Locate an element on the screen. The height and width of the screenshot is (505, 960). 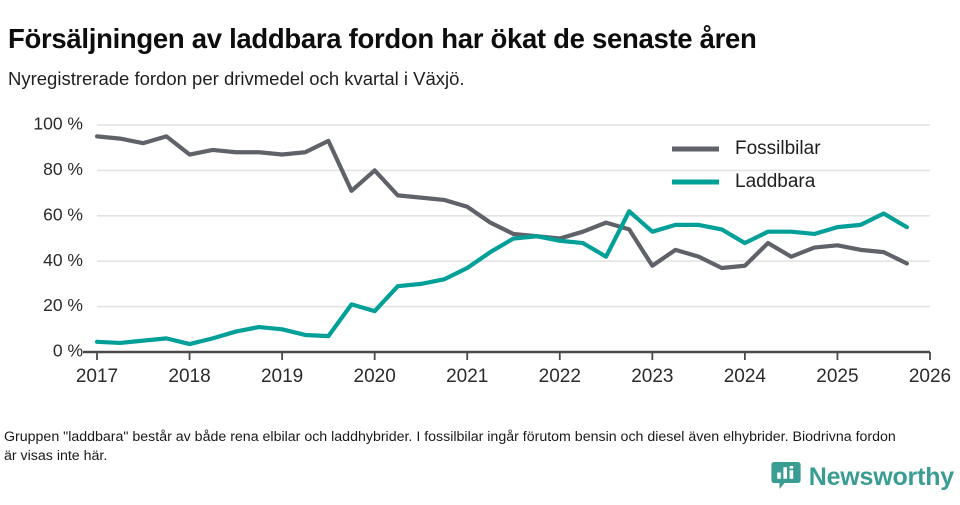
x-tick-label: 2019 is located at coordinates (282, 376).